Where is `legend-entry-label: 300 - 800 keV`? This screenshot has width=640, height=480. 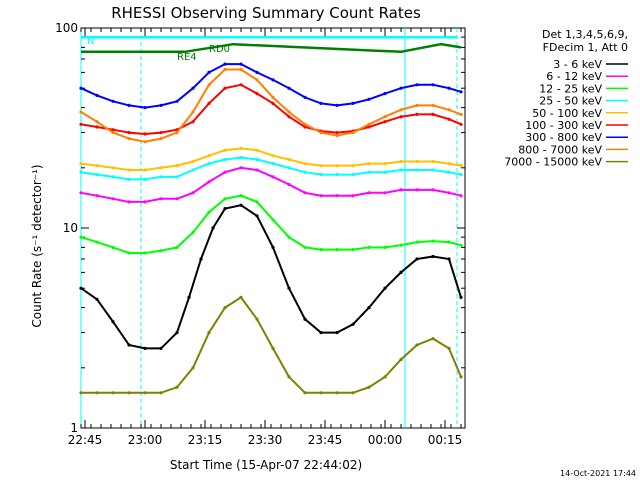 legend-entry-label: 300 - 800 keV is located at coordinates (563, 137).